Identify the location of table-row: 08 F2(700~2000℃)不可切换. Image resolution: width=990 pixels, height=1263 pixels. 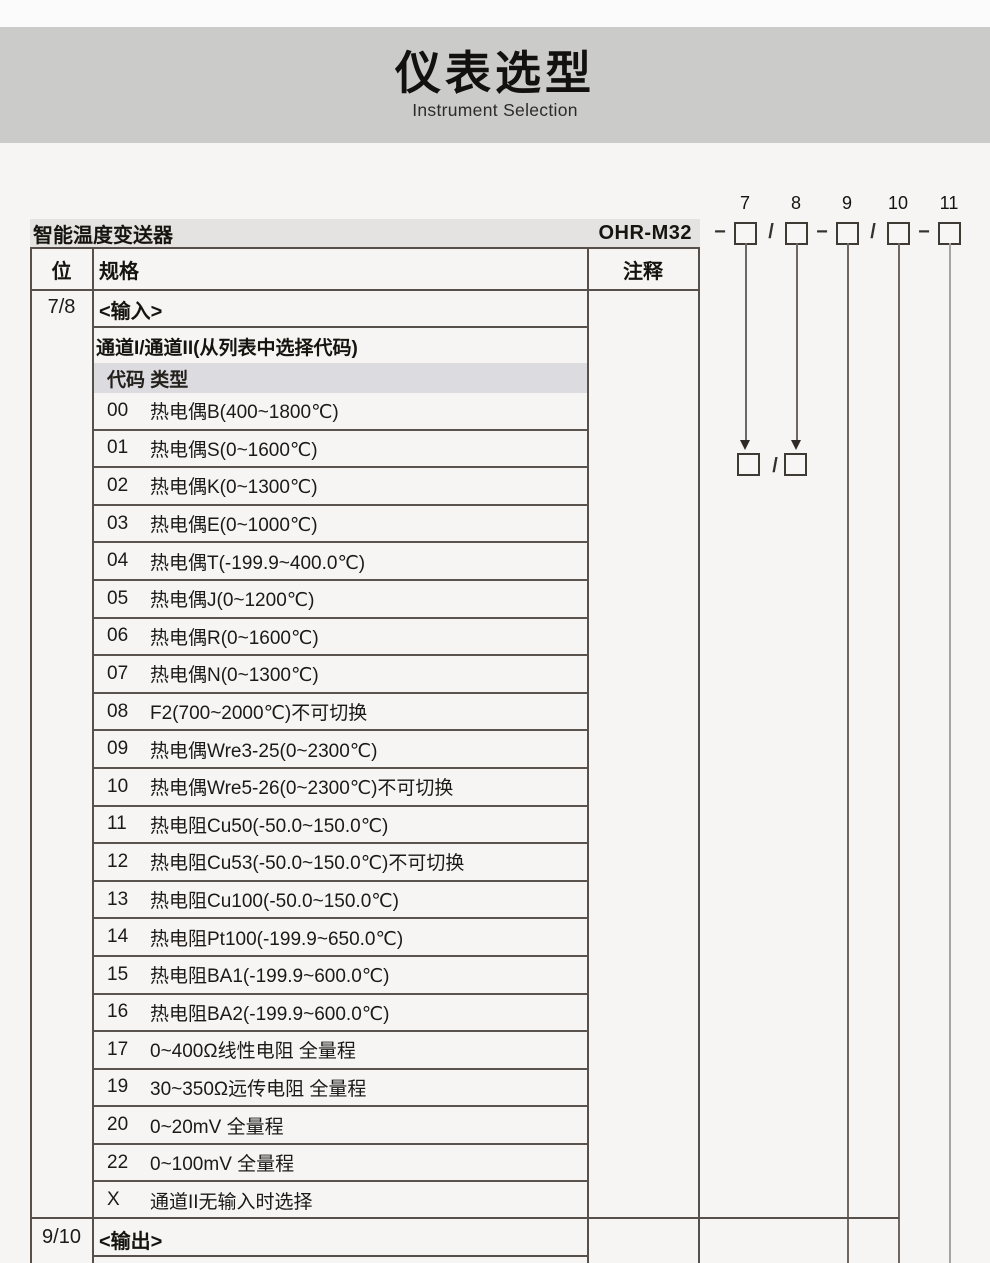
(340, 713).